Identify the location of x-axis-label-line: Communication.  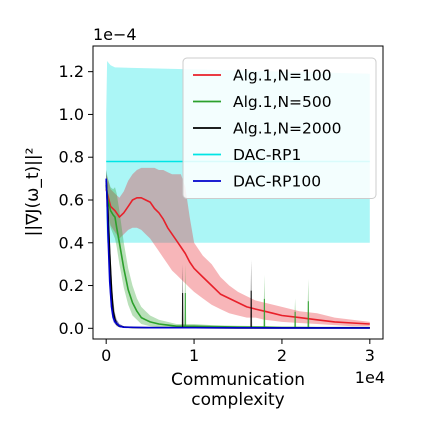
(238, 380).